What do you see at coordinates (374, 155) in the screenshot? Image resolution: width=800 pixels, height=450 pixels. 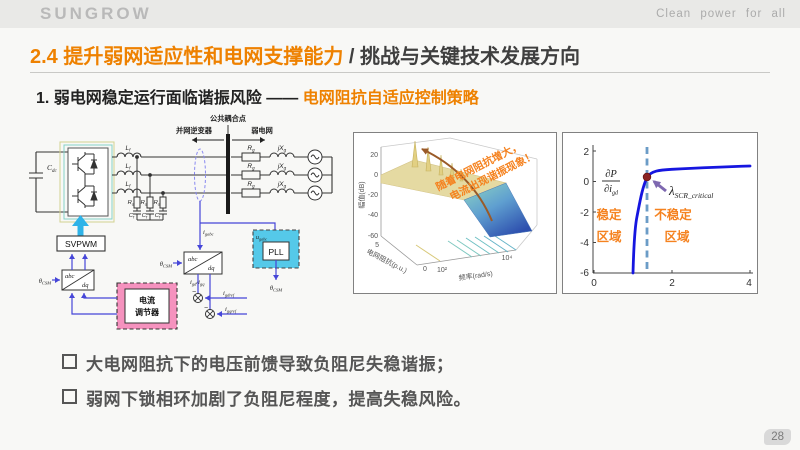 I see `z-tick: 20` at bounding box center [374, 155].